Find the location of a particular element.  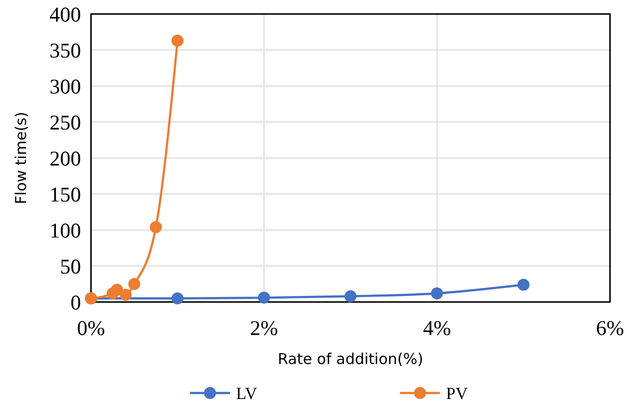

y-tick-label: 350 is located at coordinates (65, 50).